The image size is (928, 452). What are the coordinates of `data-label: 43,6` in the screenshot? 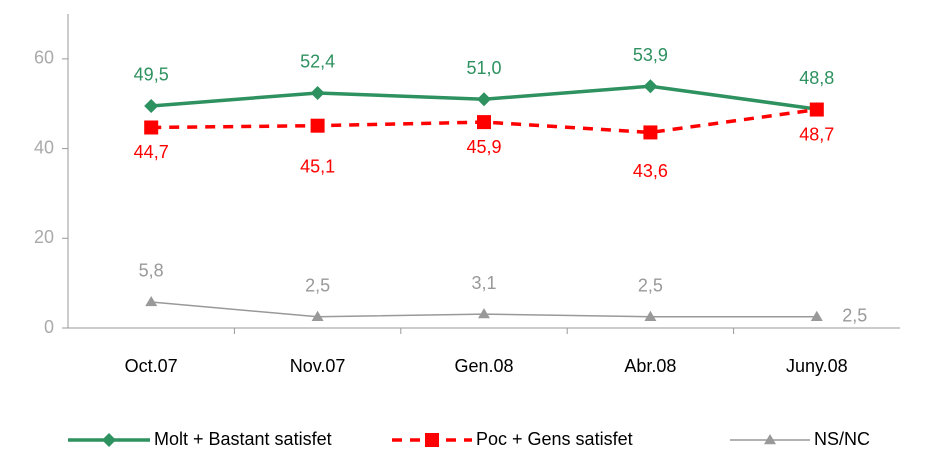 It's located at (650, 171).